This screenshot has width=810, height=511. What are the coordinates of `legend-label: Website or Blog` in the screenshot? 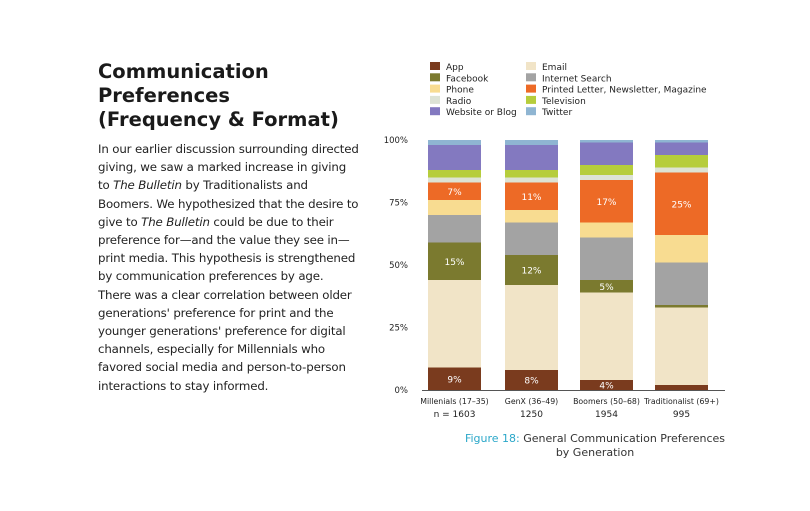 It's located at (481, 113).